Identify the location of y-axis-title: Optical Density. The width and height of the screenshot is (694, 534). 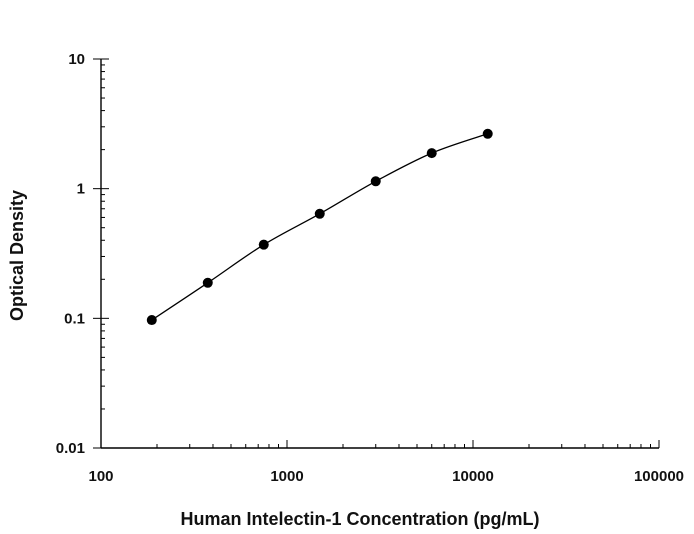
(17, 255).